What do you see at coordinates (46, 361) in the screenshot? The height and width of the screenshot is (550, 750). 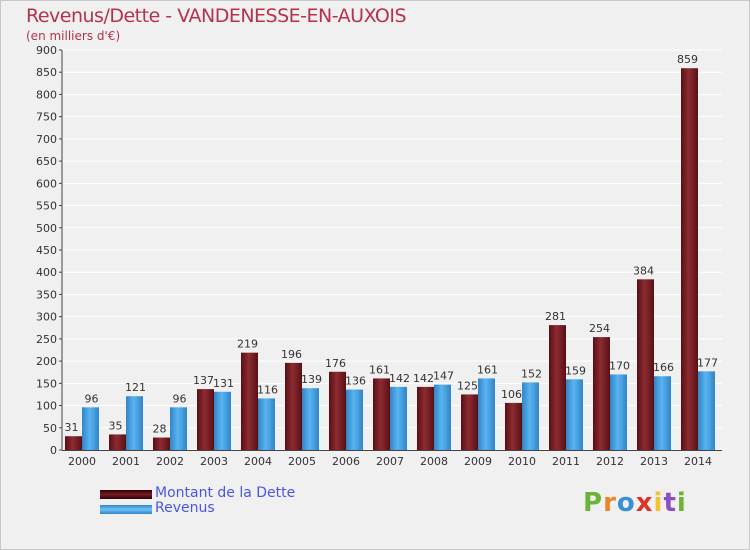 I see `y-tick-label: 200` at bounding box center [46, 361].